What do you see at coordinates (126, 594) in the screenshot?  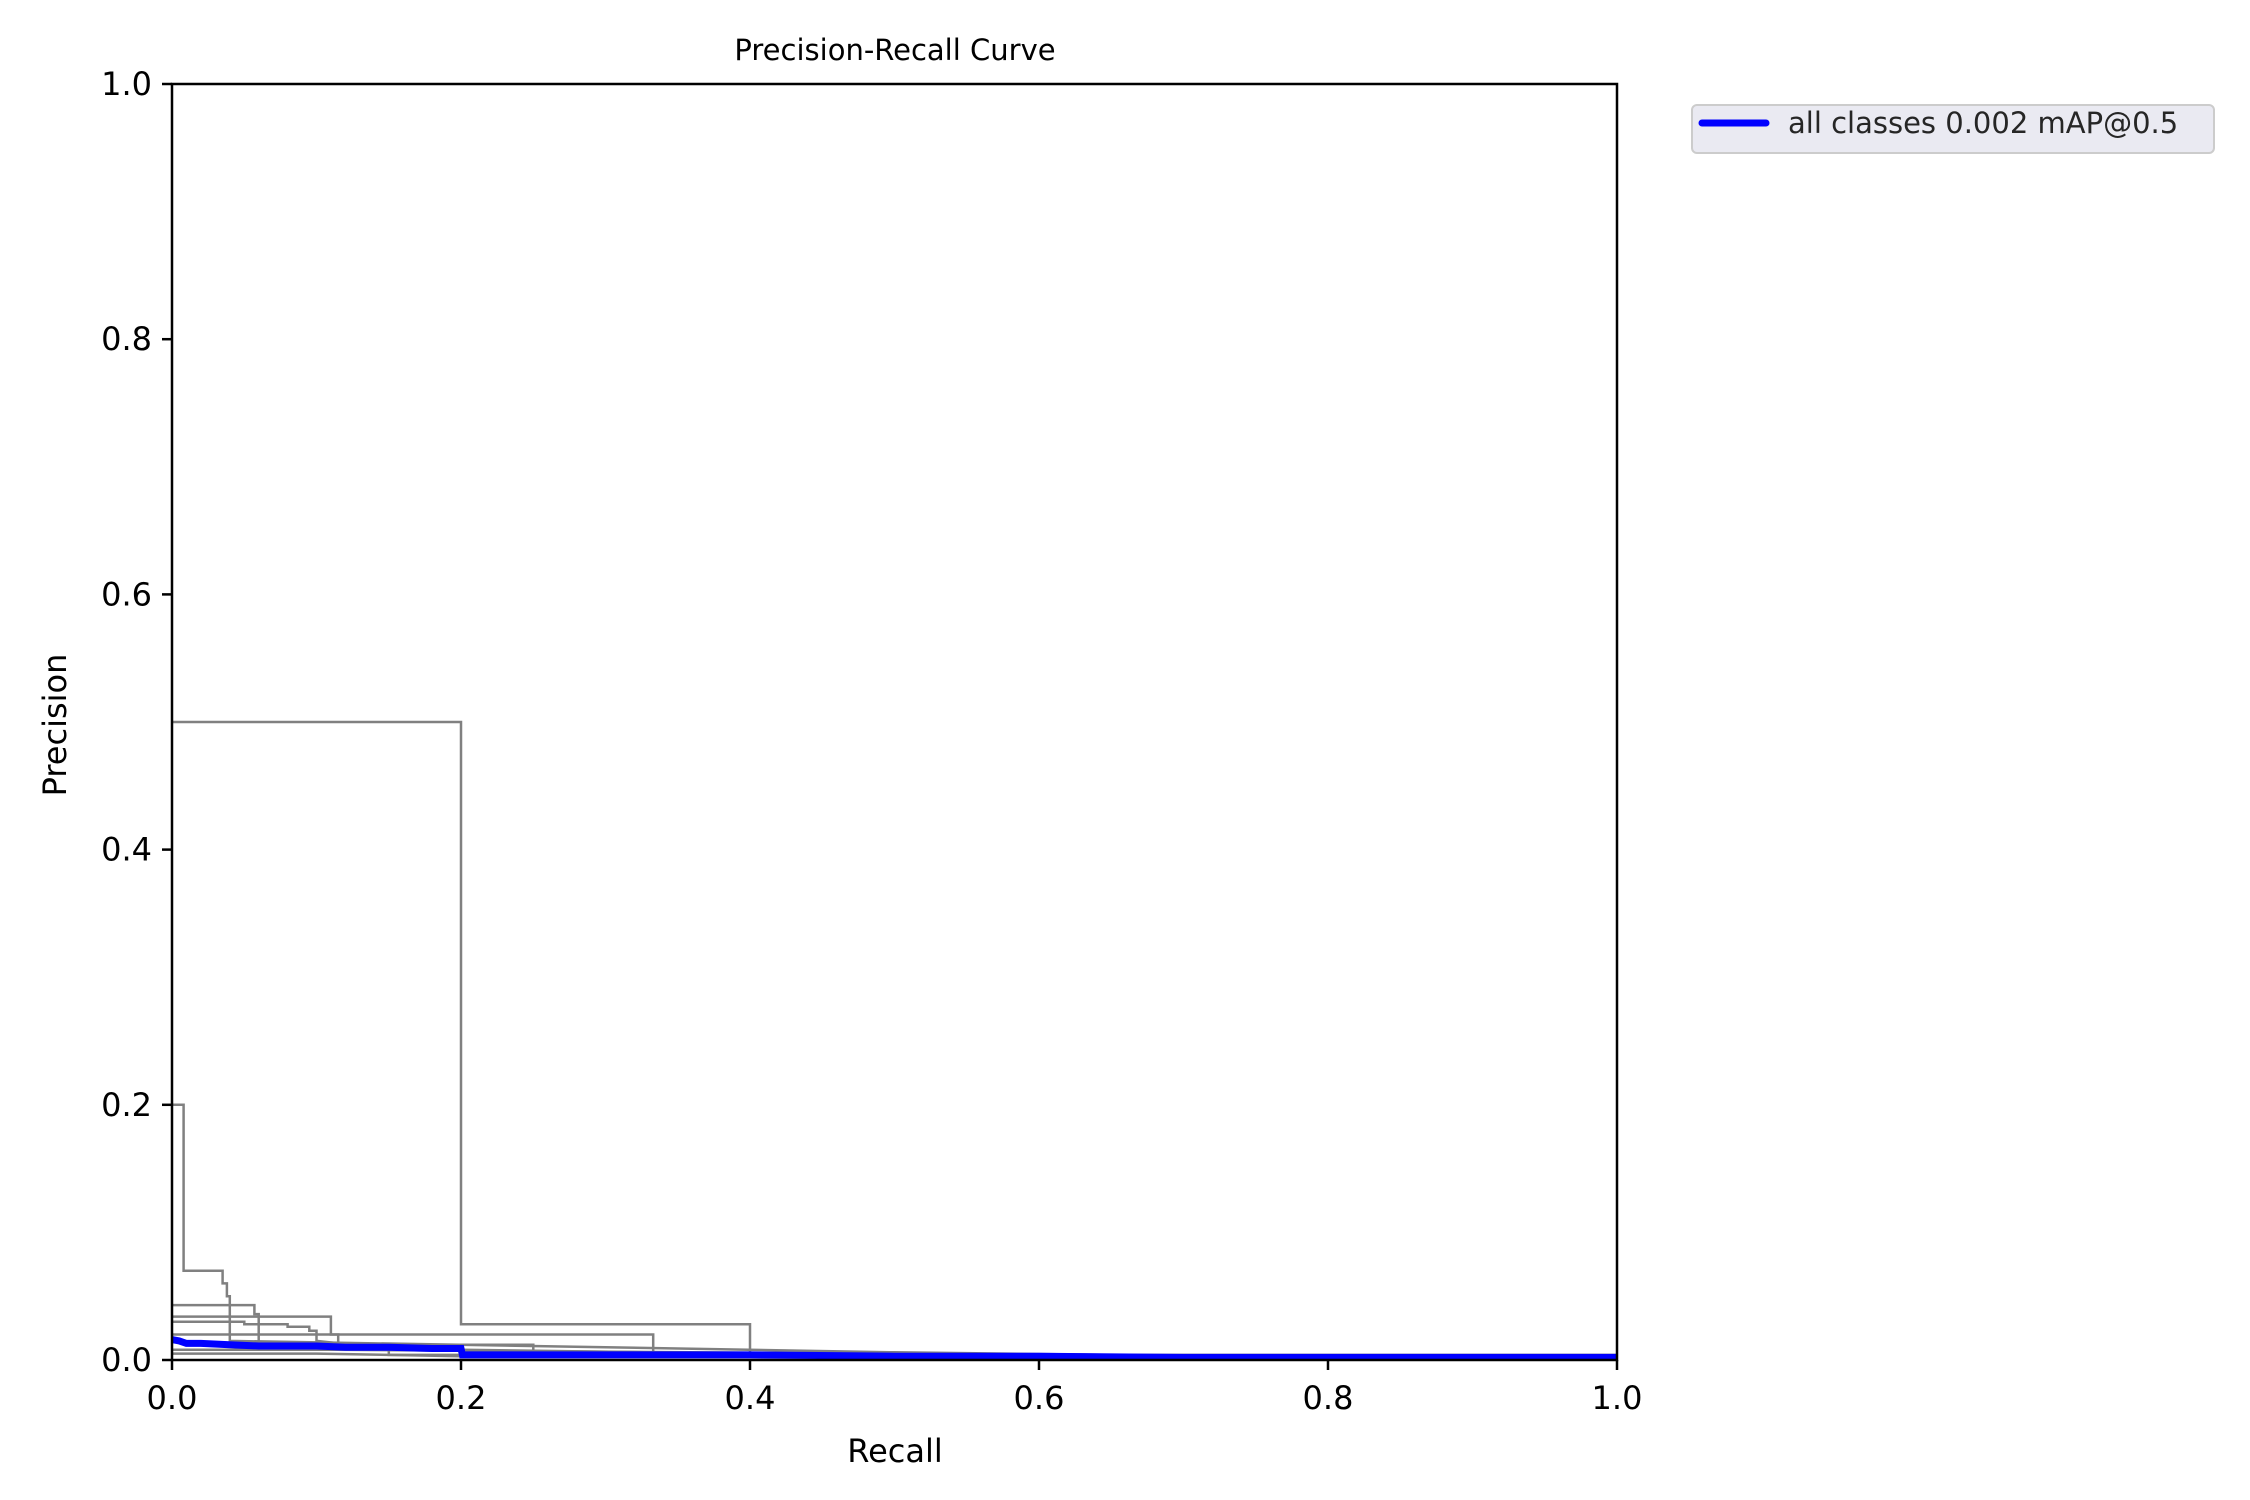 I see `y-tick-label: 0.6` at bounding box center [126, 594].